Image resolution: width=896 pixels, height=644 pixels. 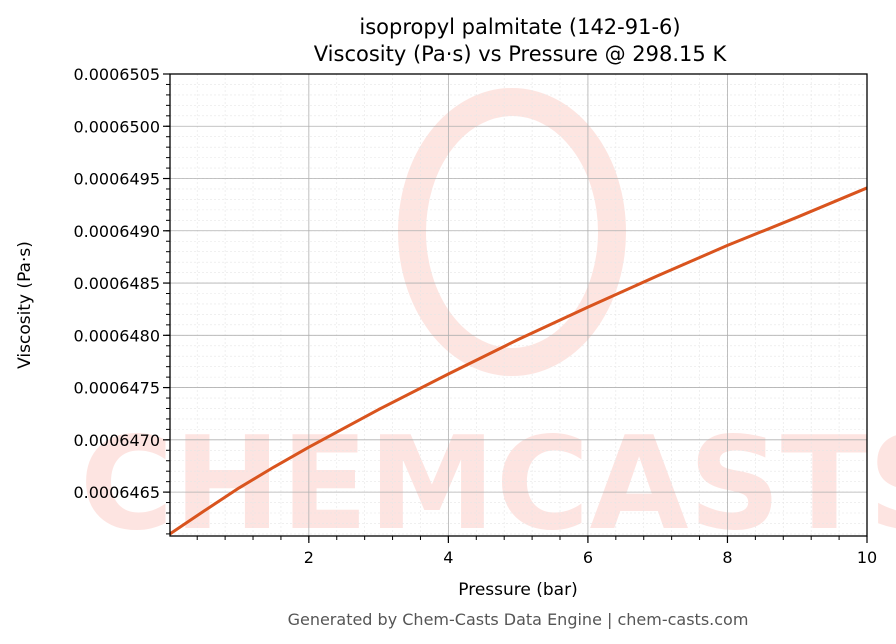 I want to click on x-tick-label: 2, so click(x=309, y=557).